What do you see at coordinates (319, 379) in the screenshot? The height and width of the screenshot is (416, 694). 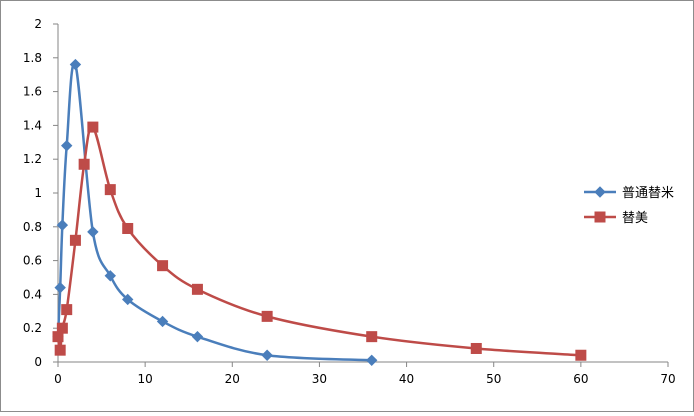 I see `x-tick-label: 30` at bounding box center [319, 379].